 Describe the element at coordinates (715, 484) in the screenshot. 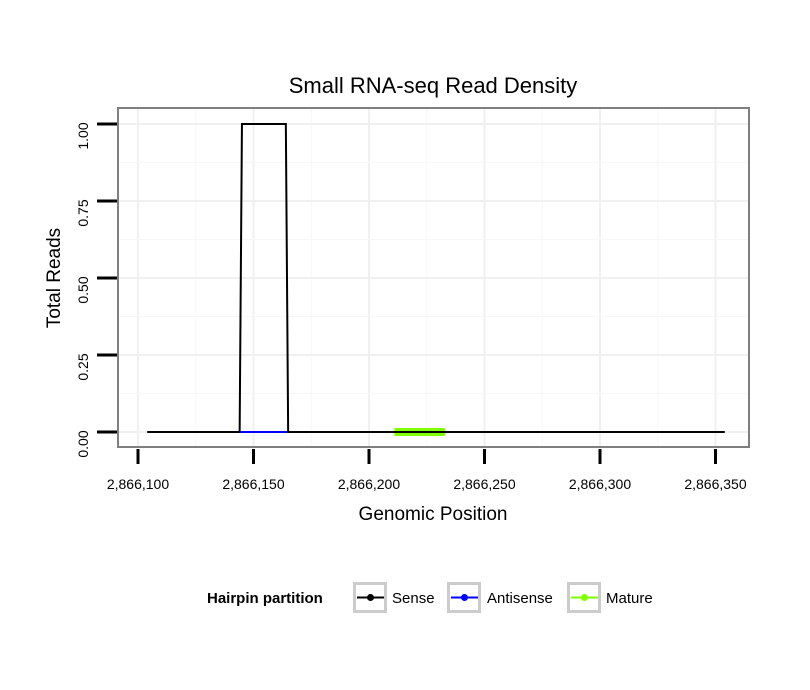

I see `x-tick-label: 2,866,350` at that location.